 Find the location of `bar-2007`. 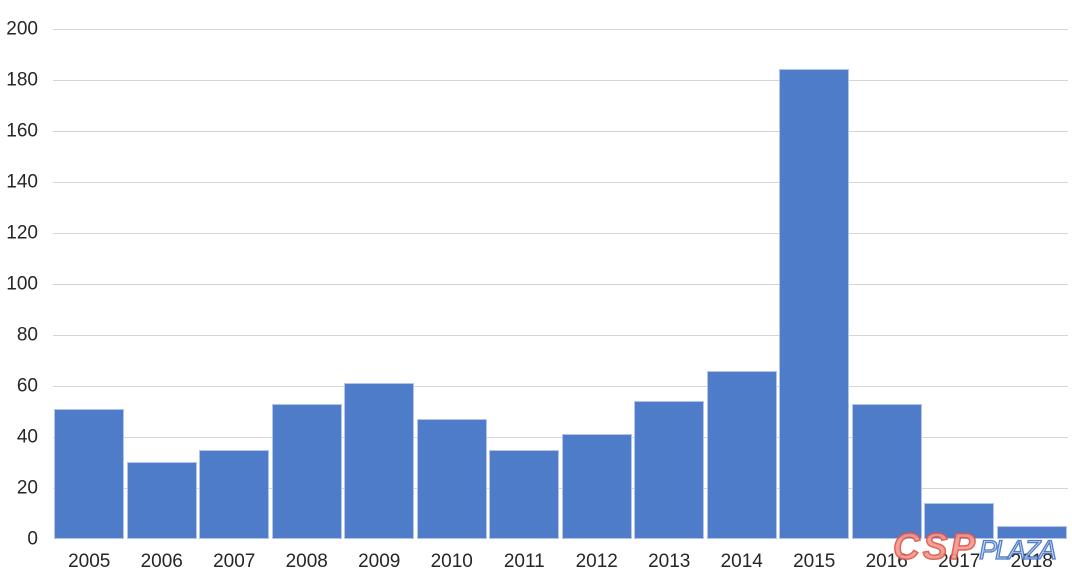

bar-2007 is located at coordinates (234, 494).